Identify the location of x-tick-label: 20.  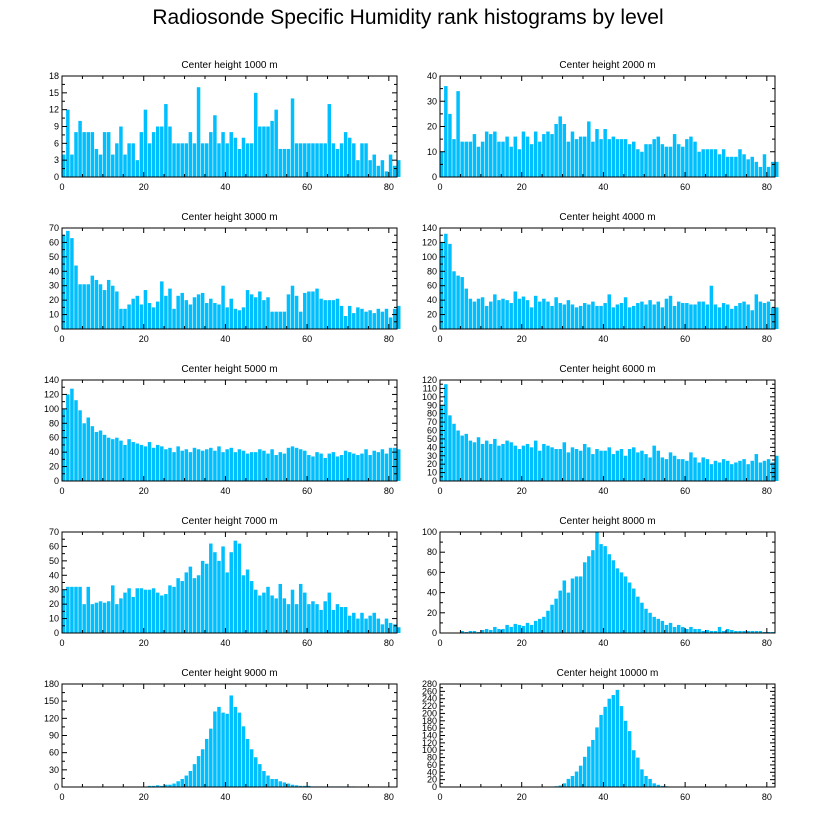
(522, 491).